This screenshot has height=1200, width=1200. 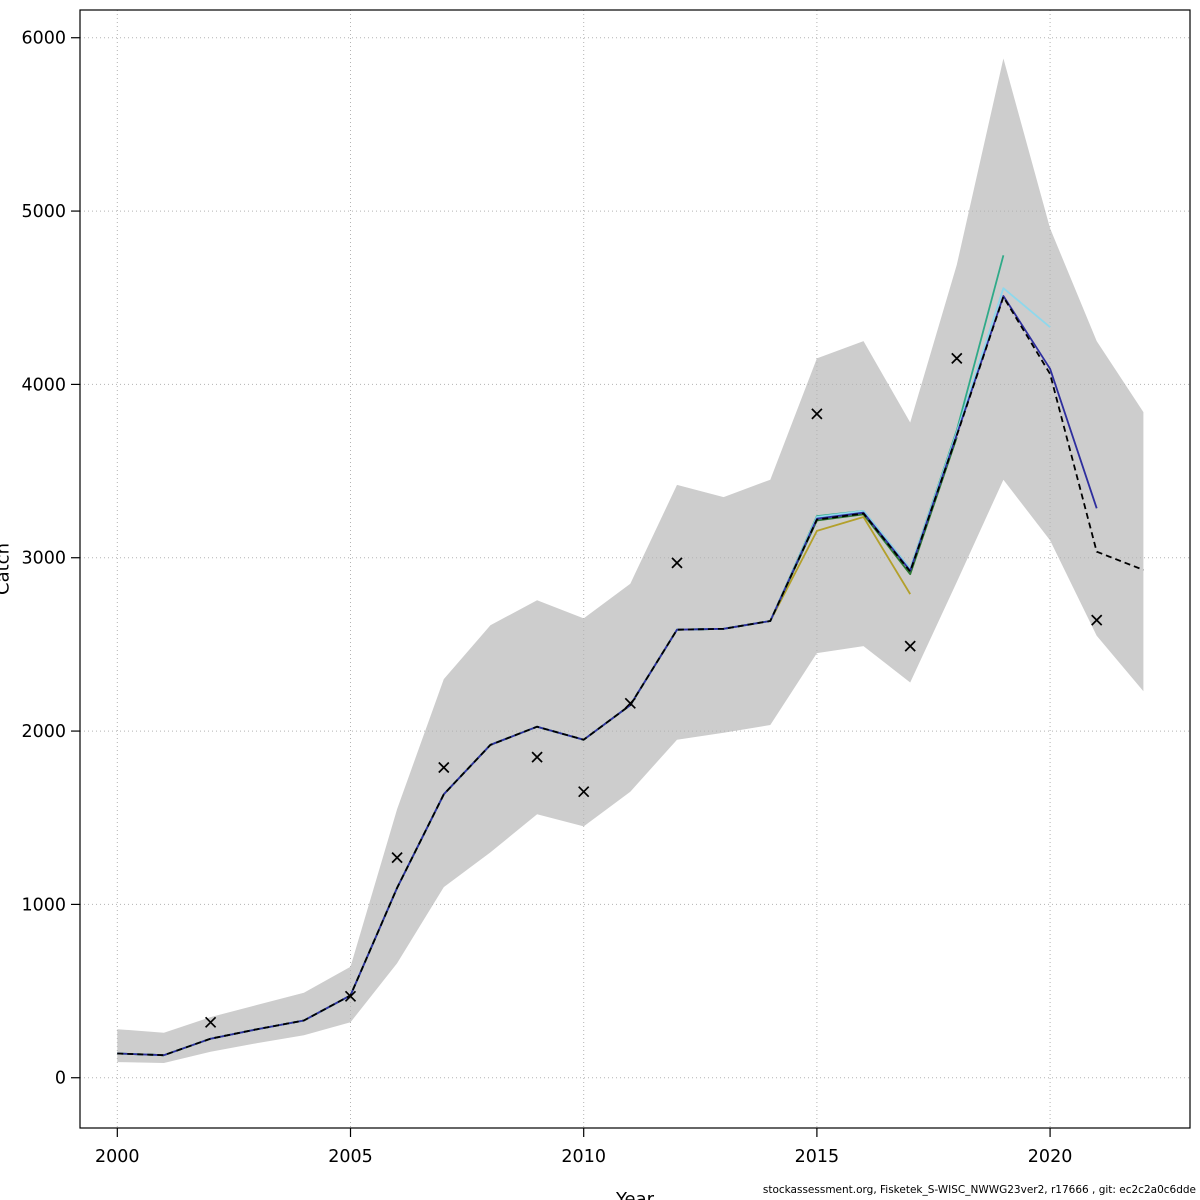 I want to click on x-axis-tick-label-2020: 2020, so click(x=1050, y=1157).